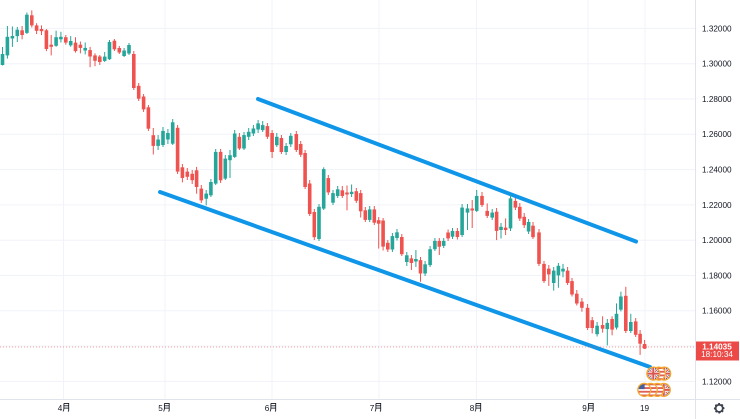 The height and width of the screenshot is (419, 740). What do you see at coordinates (717, 64) in the screenshot?
I see `svg-text: 1.30000` at bounding box center [717, 64].